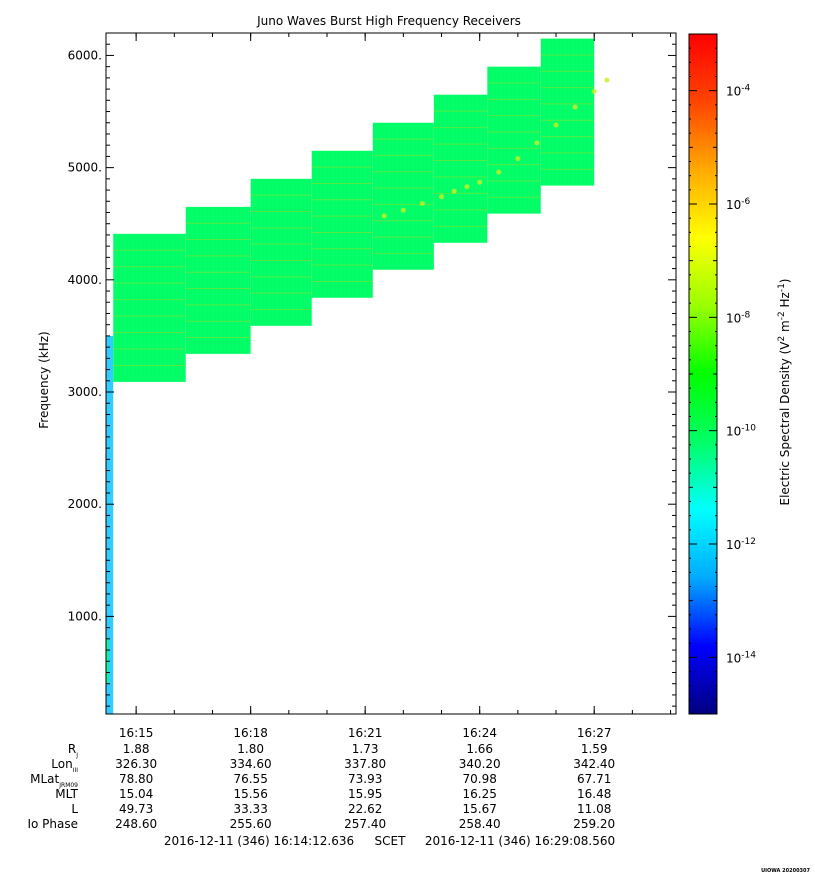  What do you see at coordinates (738, 204) in the screenshot?
I see `colorbar-tick-label: 10-6` at bounding box center [738, 204].